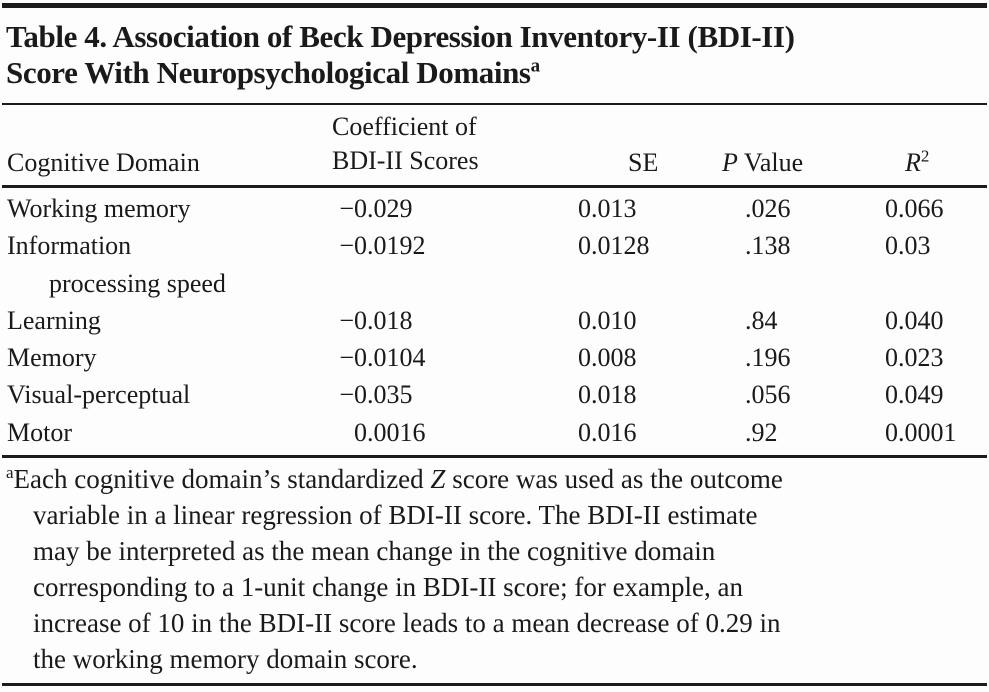  I want to click on column-header-p-value: P Value, so click(763, 162).